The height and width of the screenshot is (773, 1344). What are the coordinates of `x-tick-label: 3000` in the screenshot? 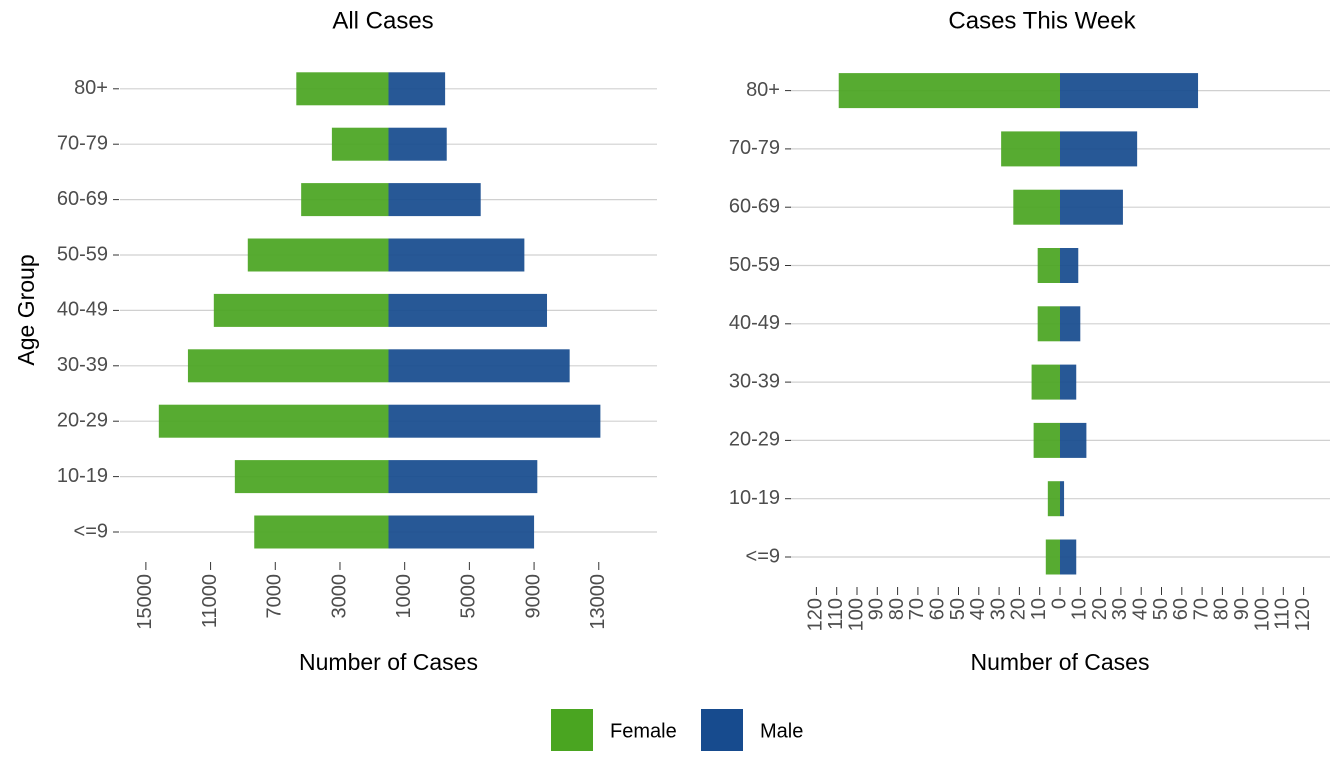 It's located at (339, 596).